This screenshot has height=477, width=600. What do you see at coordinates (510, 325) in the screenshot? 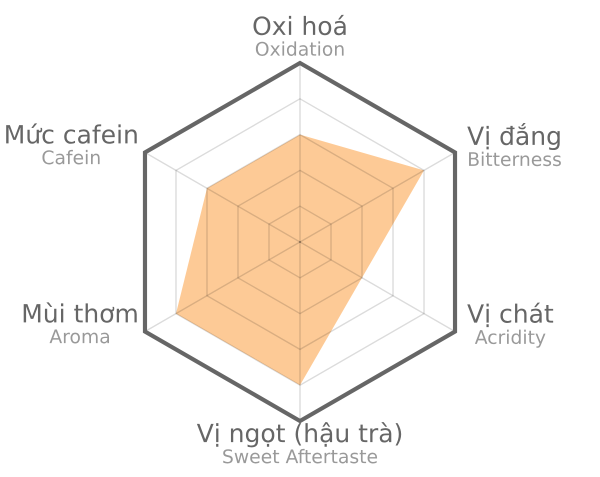
I see `spoke-label: Vị chát Acridity` at bounding box center [510, 325].